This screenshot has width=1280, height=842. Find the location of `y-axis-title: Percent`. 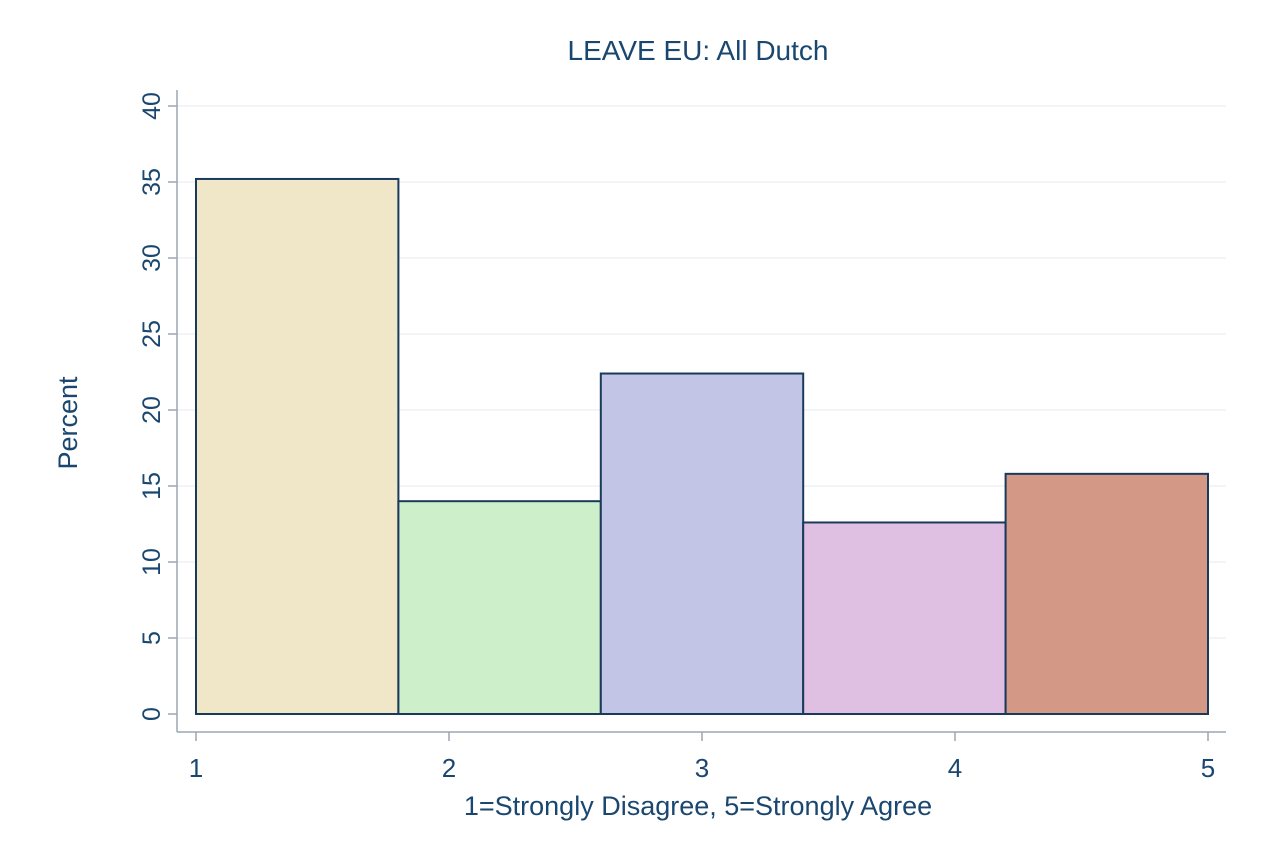

y-axis-title: Percent is located at coordinates (68, 423).